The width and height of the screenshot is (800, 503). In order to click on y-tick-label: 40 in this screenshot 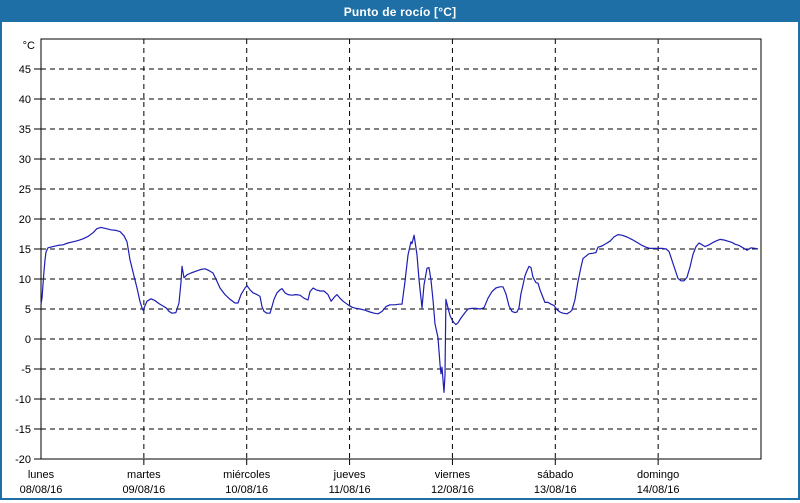, I will do `click(25, 100)`.